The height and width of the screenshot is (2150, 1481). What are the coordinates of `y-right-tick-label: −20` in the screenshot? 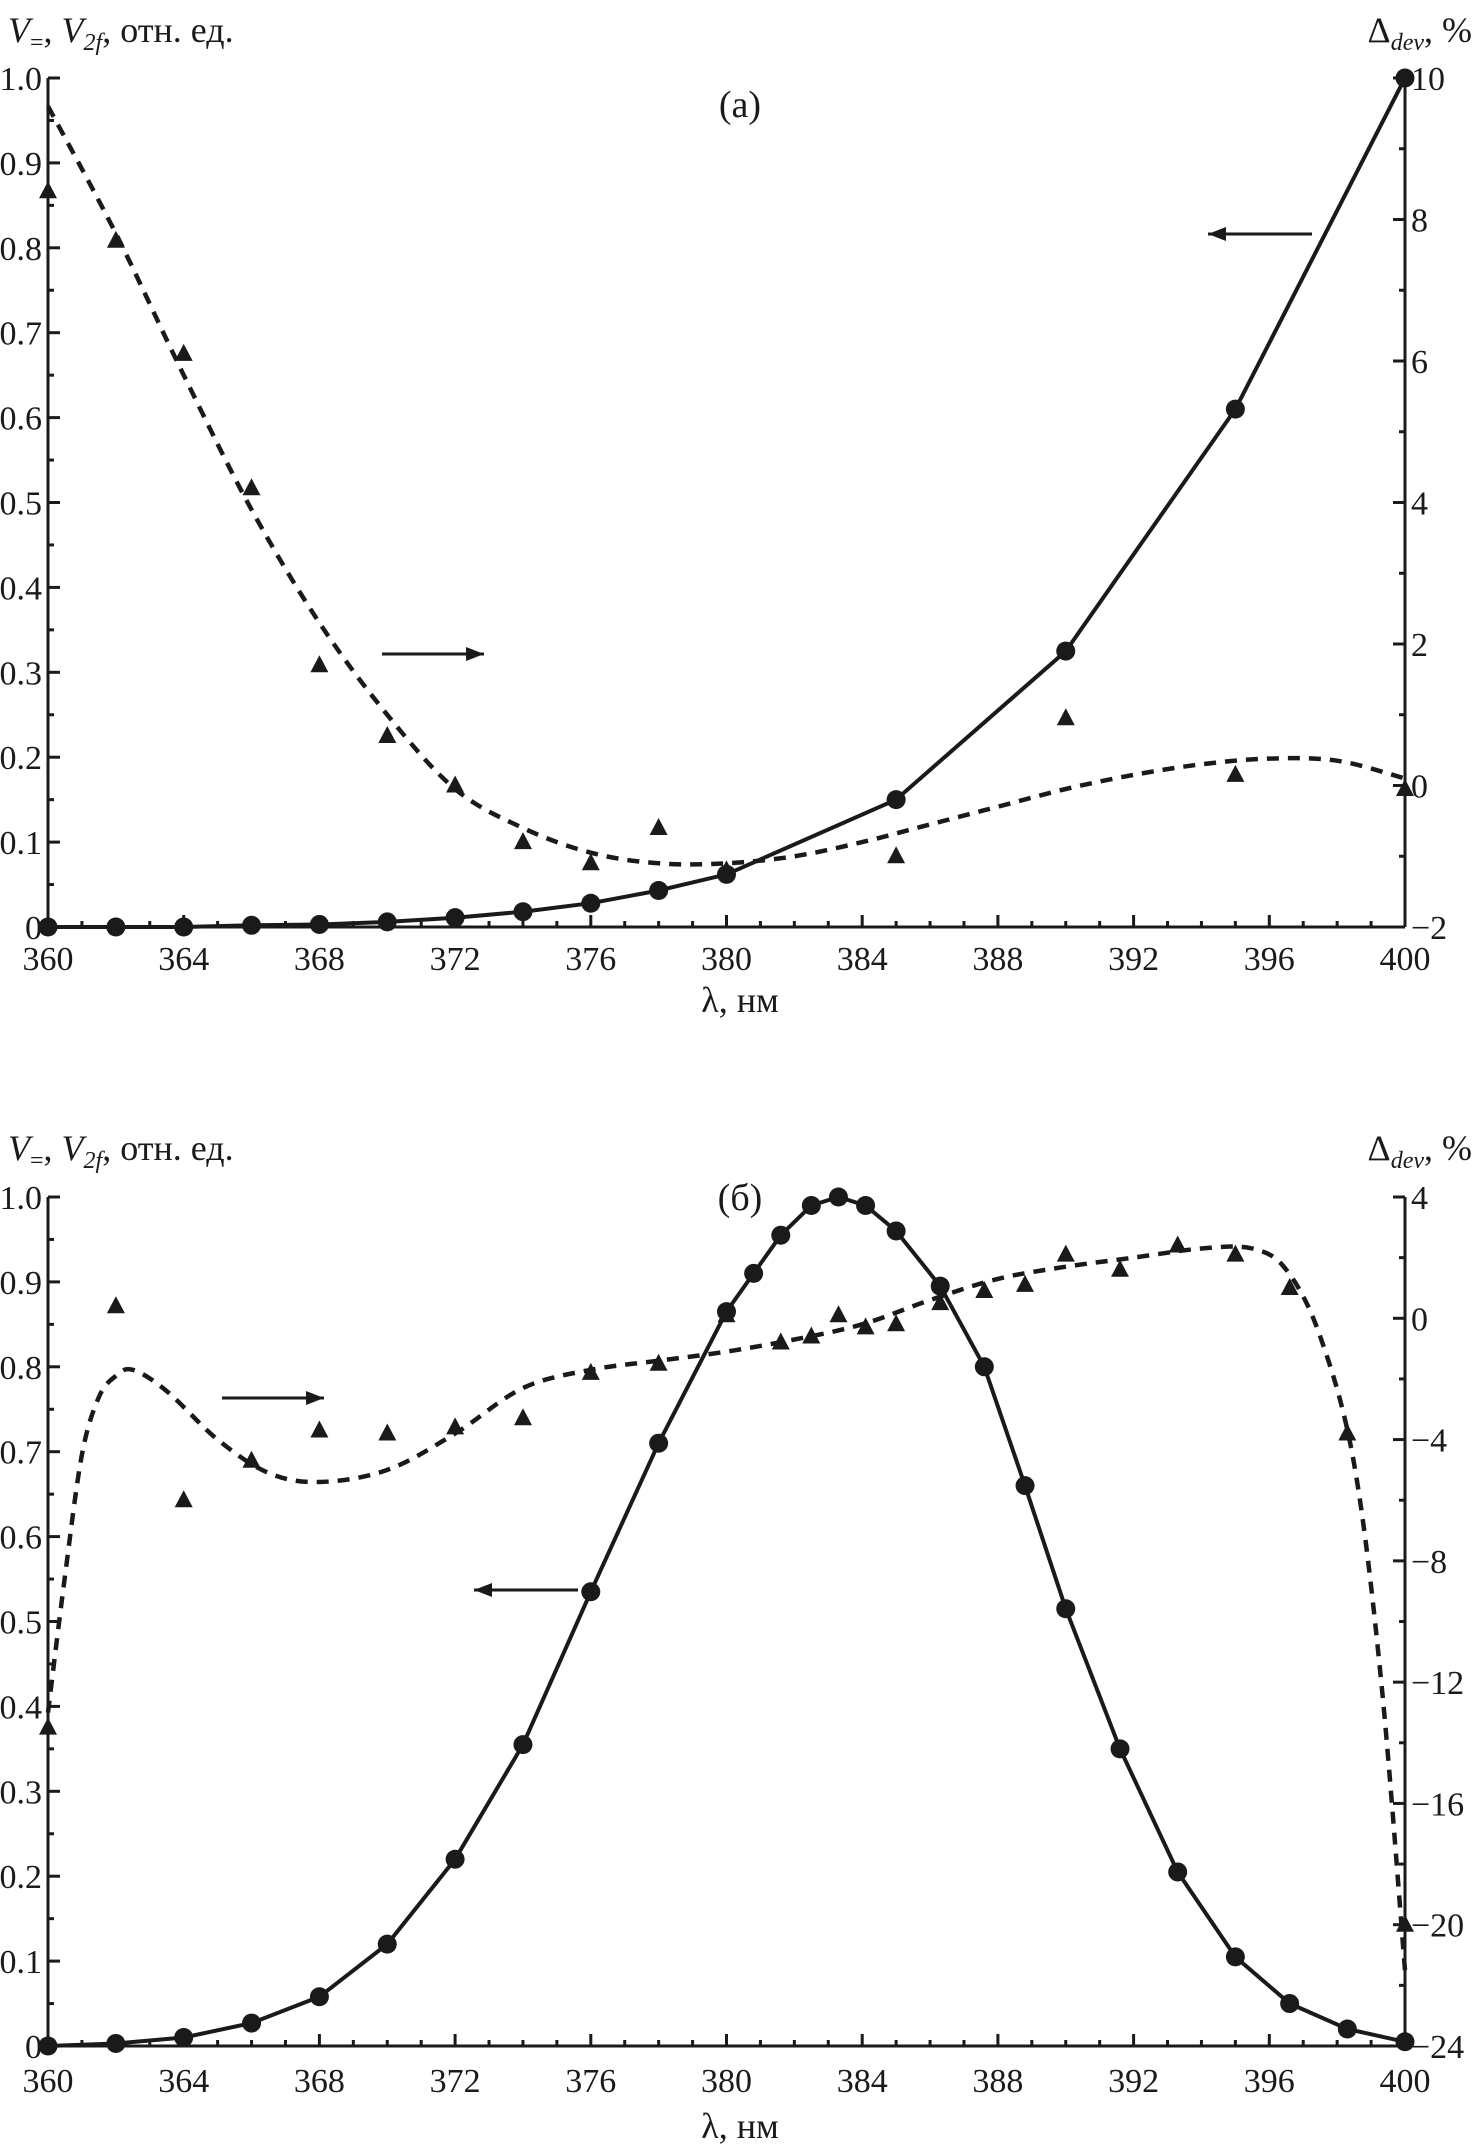 It's located at (1437, 1926).